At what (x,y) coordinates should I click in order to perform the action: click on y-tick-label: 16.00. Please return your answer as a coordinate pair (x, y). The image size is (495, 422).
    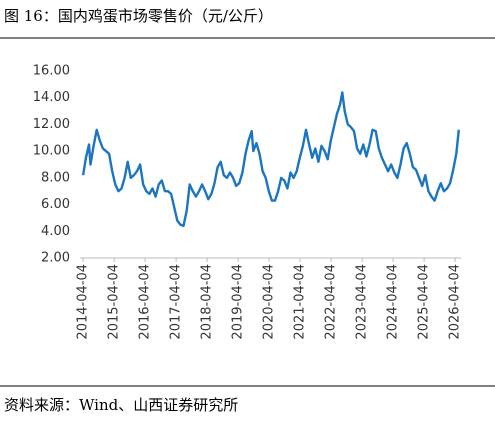
    Looking at the image, I should click on (51, 71).